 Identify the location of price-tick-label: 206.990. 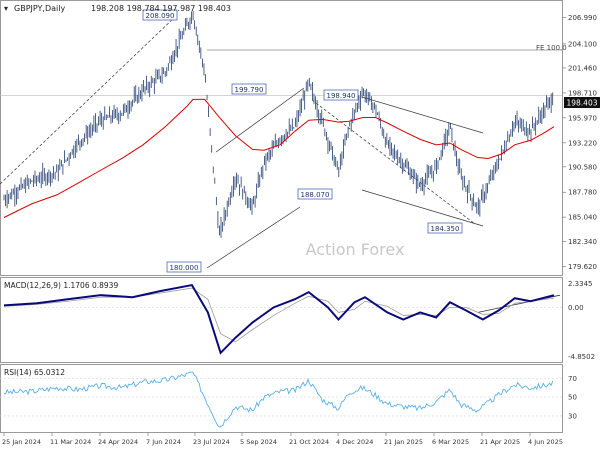
(582, 18).